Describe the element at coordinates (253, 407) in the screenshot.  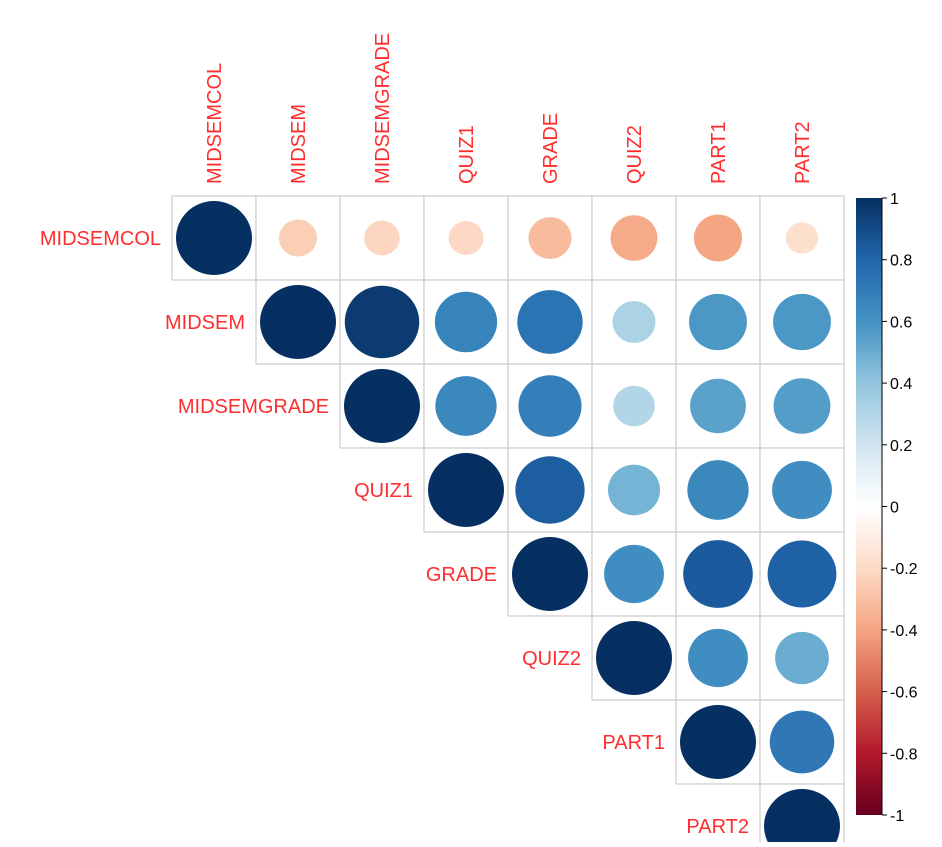
I see `row-label-midsemgrade: MIDSEMGRADE` at that location.